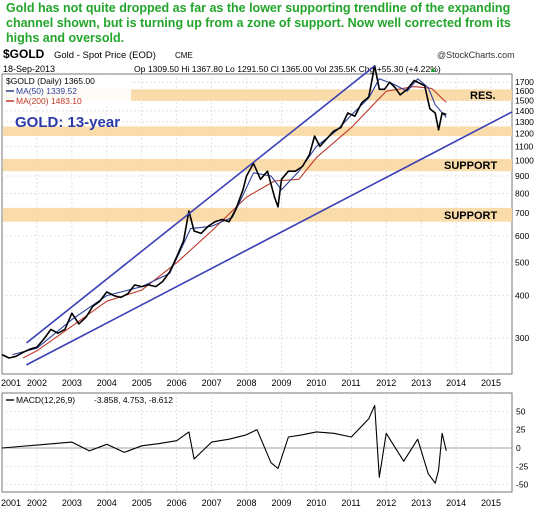 The width and height of the screenshot is (542, 514). I want to click on price-x-tick-label: 2014, so click(456, 383).